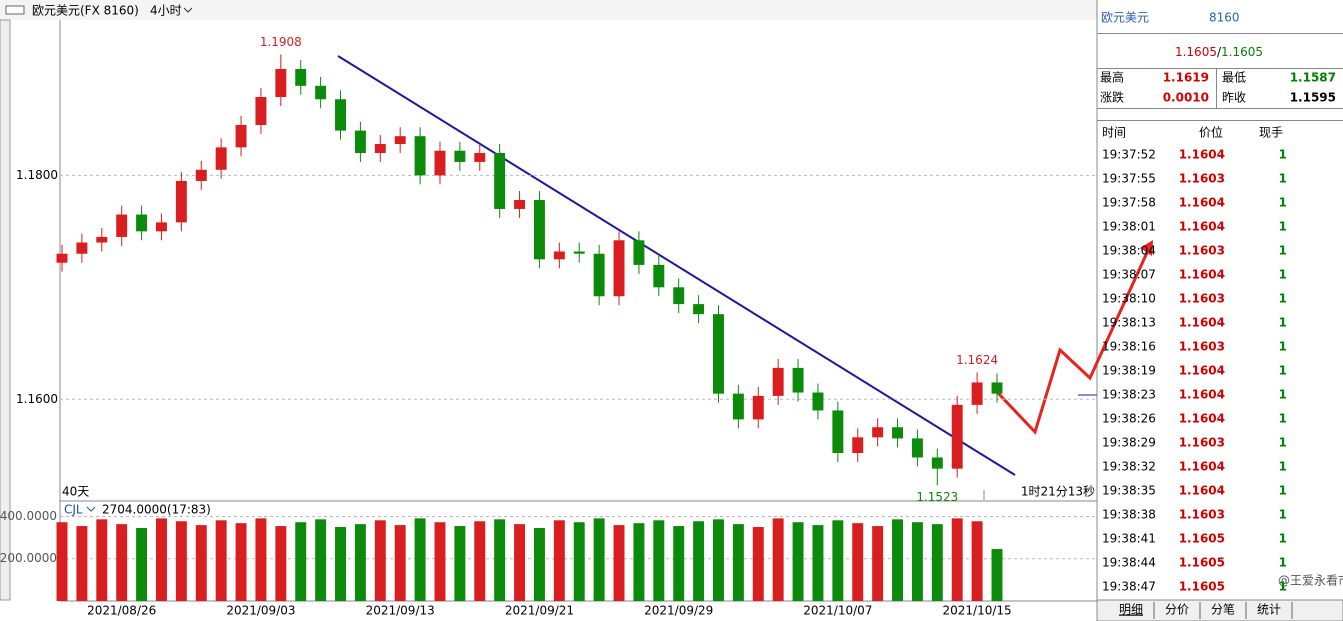 The height and width of the screenshot is (621, 1343). Describe the element at coordinates (1186, 98) in the screenshot. I see `stat-value: 0.0010` at that location.